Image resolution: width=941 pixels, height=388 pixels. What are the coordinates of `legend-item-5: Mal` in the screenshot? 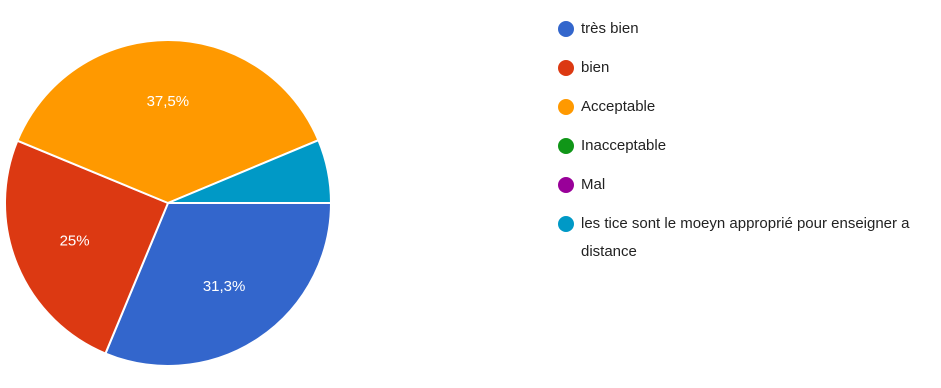 It's located at (743, 185).